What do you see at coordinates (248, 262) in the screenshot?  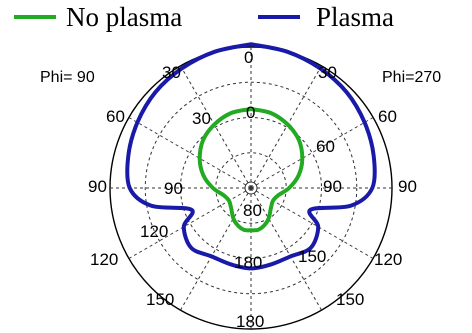 I see `inner-tick-180: 180` at bounding box center [248, 262].